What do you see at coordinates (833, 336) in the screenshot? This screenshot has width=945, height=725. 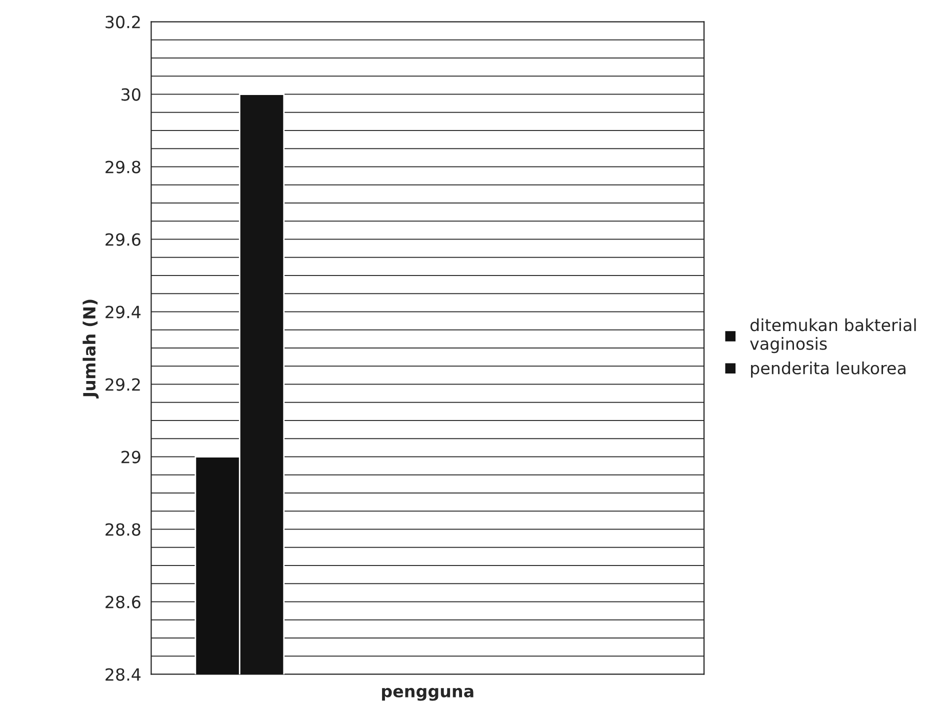 I see `legend-label: ditemukan bakterial vaginosis` at bounding box center [833, 336].